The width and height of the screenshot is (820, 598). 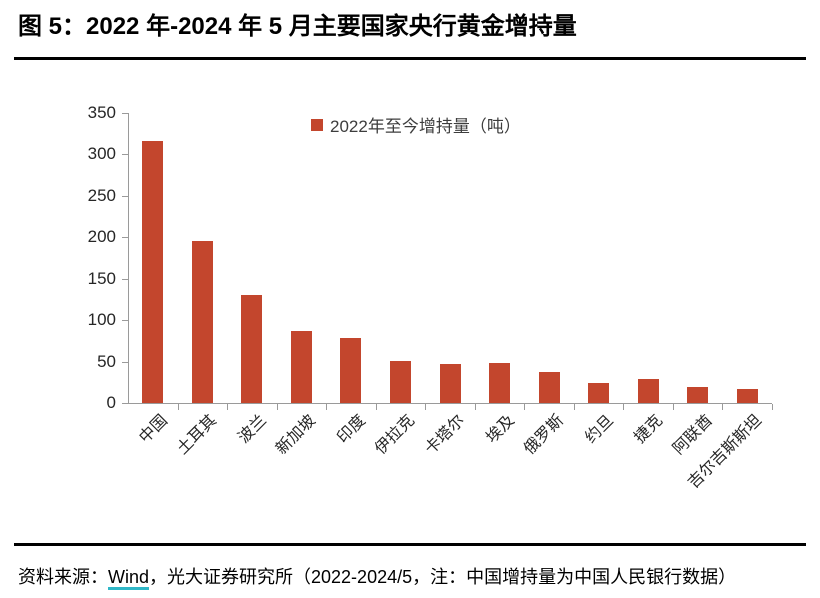 I want to click on x-tick-label: 伊拉克, so click(x=395, y=435).